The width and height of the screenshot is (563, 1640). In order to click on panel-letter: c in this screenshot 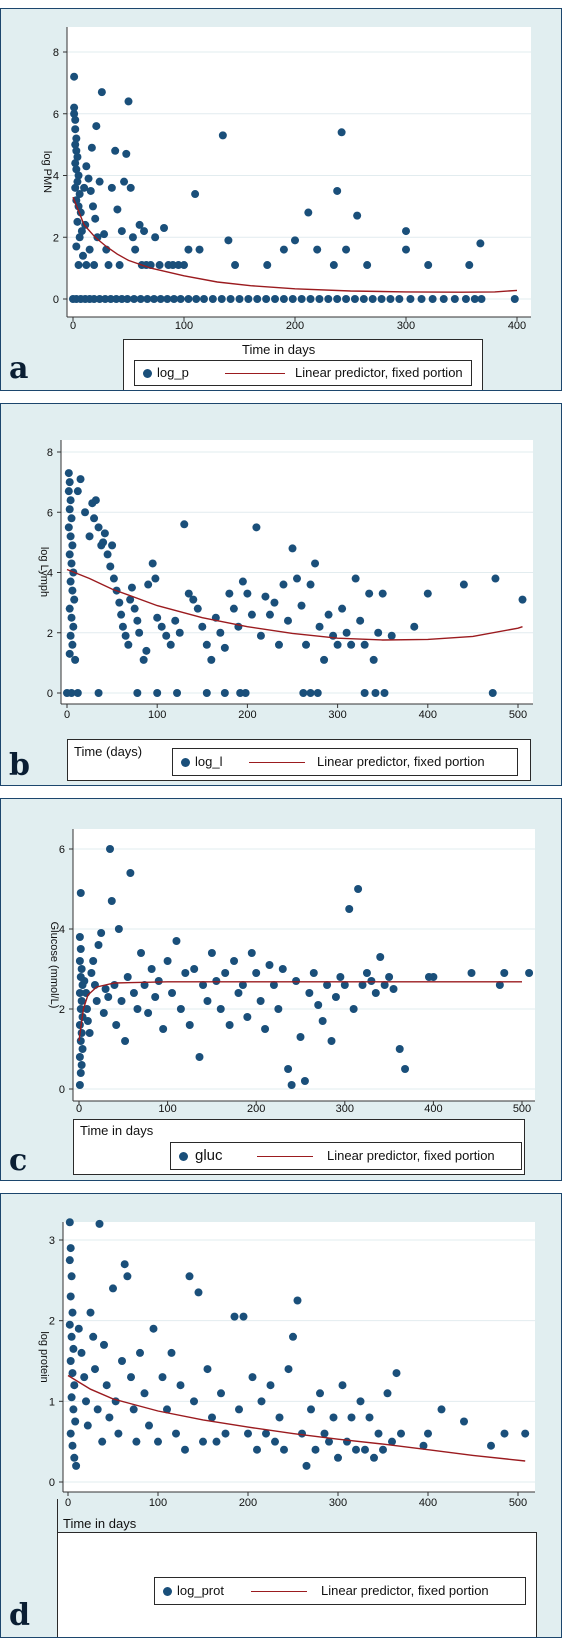, I will do `click(18, 1160)`.